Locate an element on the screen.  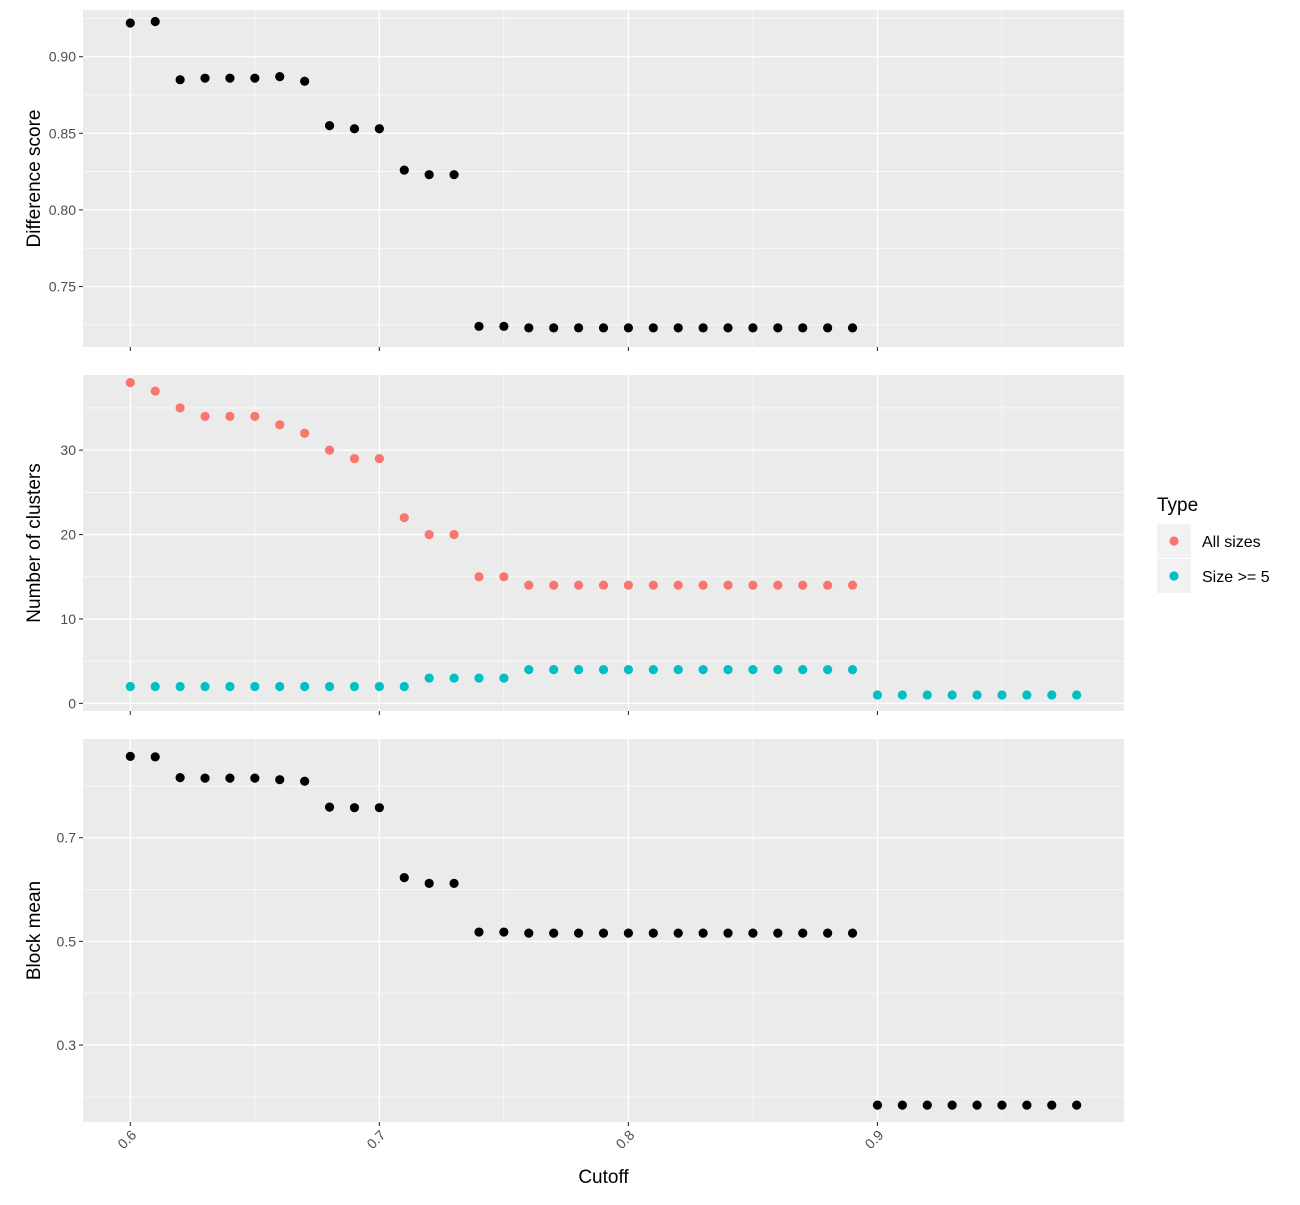
legend-key-all-sizes is located at coordinates (1174, 541).